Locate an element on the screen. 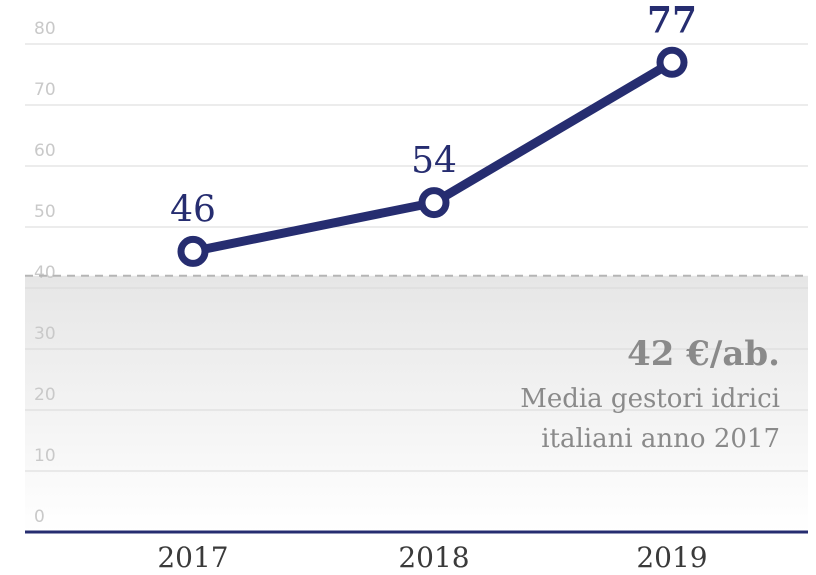  y-tick-label: 30 is located at coordinates (45, 334).